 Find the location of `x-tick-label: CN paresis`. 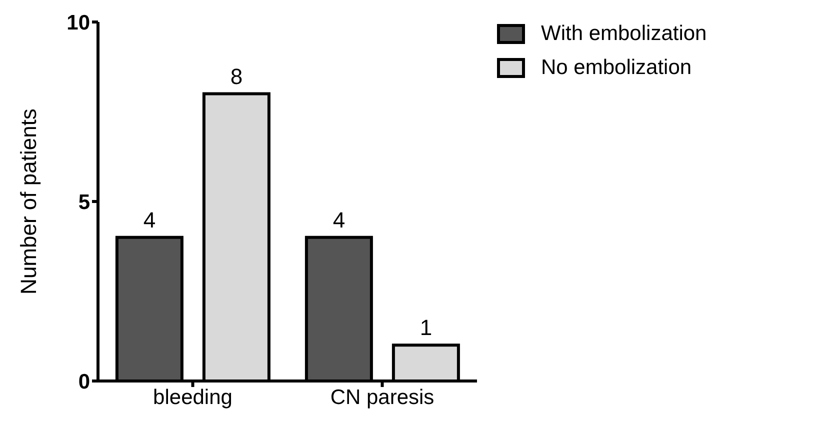

x-tick-label: CN paresis is located at coordinates (382, 397).